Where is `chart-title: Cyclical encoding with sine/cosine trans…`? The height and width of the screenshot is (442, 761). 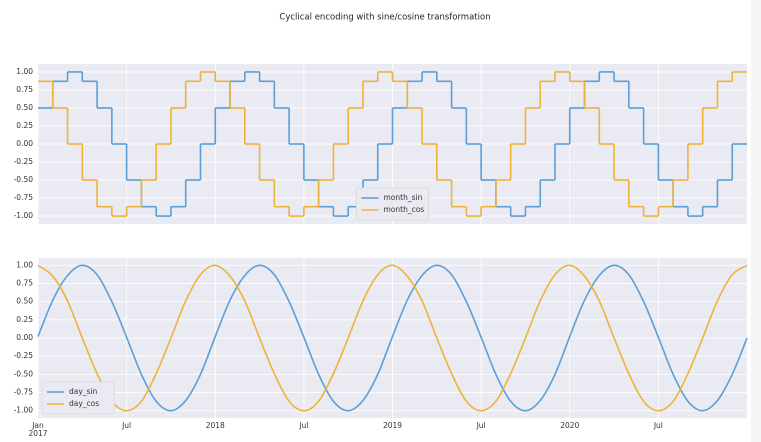 chart-title: Cyclical encoding with sine/cosine trans… is located at coordinates (384, 18).